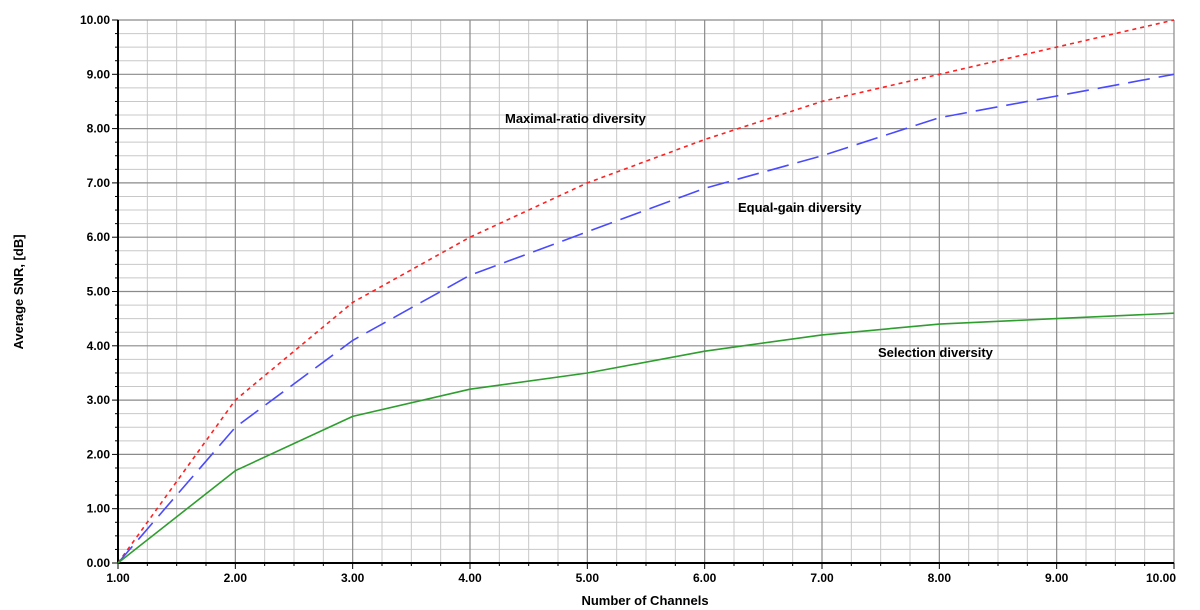 The height and width of the screenshot is (610, 1200). I want to click on y-tick-label: 3.00, so click(99, 400).